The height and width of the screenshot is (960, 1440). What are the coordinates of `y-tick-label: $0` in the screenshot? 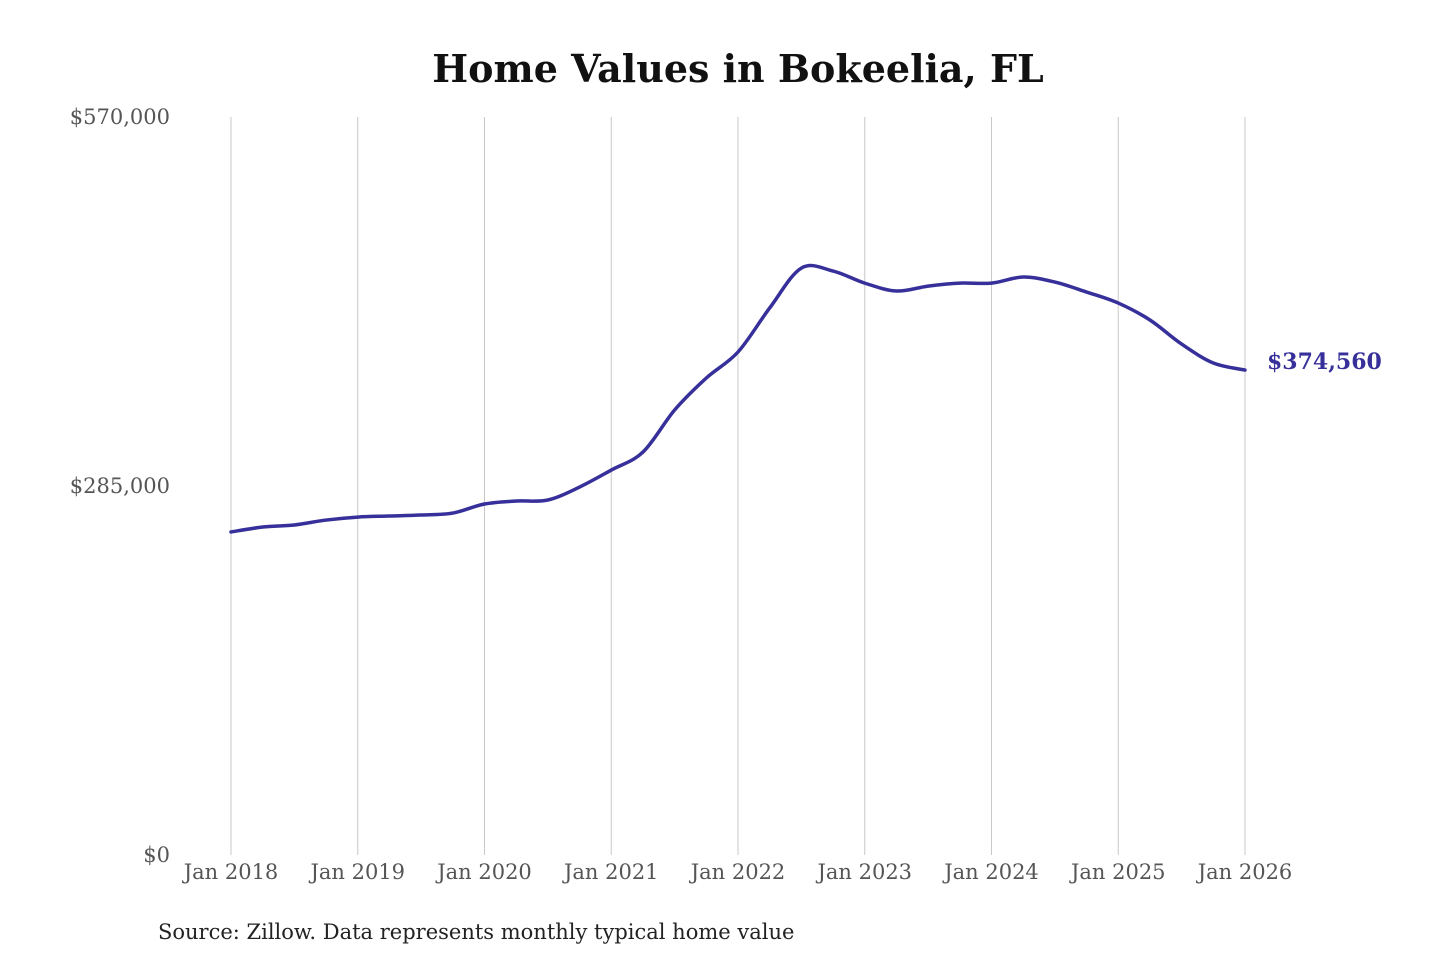 It's located at (156, 855).